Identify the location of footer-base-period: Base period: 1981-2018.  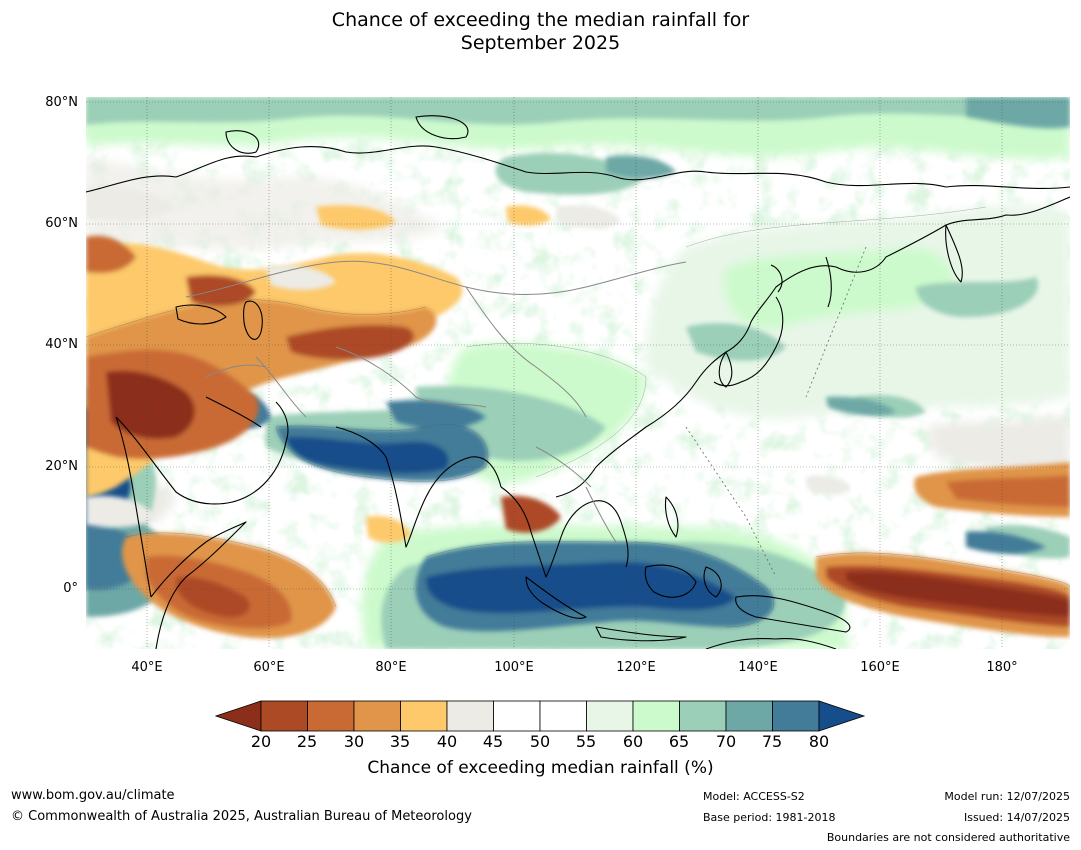
(769, 817).